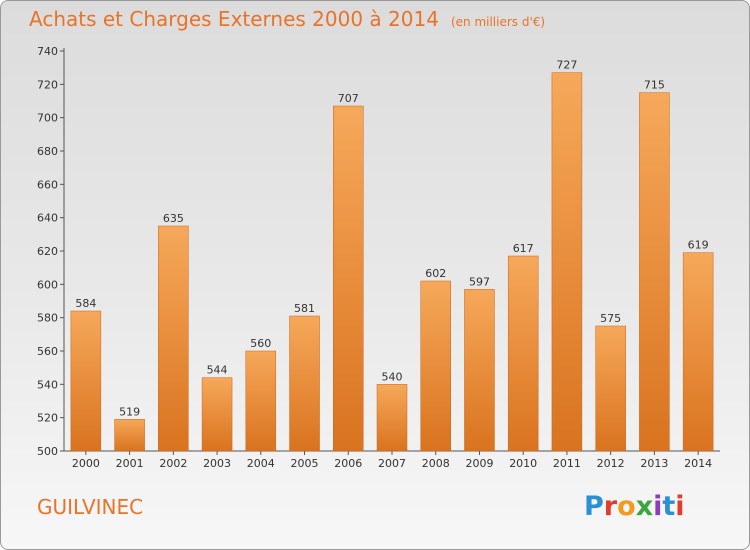 The image size is (750, 550). What do you see at coordinates (611, 463) in the screenshot?
I see `x-tick-label-2012: 2012` at bounding box center [611, 463].